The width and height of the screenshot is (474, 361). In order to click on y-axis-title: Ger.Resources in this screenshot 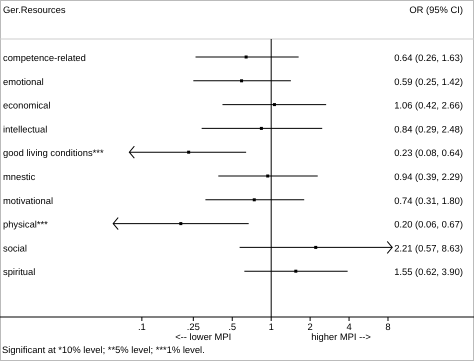, I will do `click(34, 9)`.